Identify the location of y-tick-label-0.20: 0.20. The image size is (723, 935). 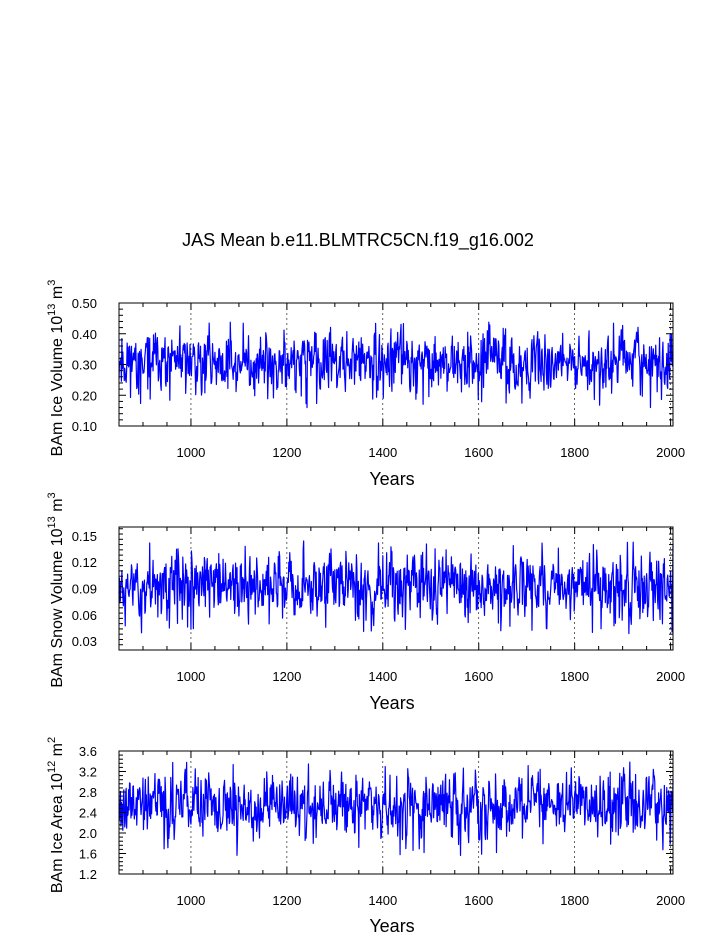
(84, 395).